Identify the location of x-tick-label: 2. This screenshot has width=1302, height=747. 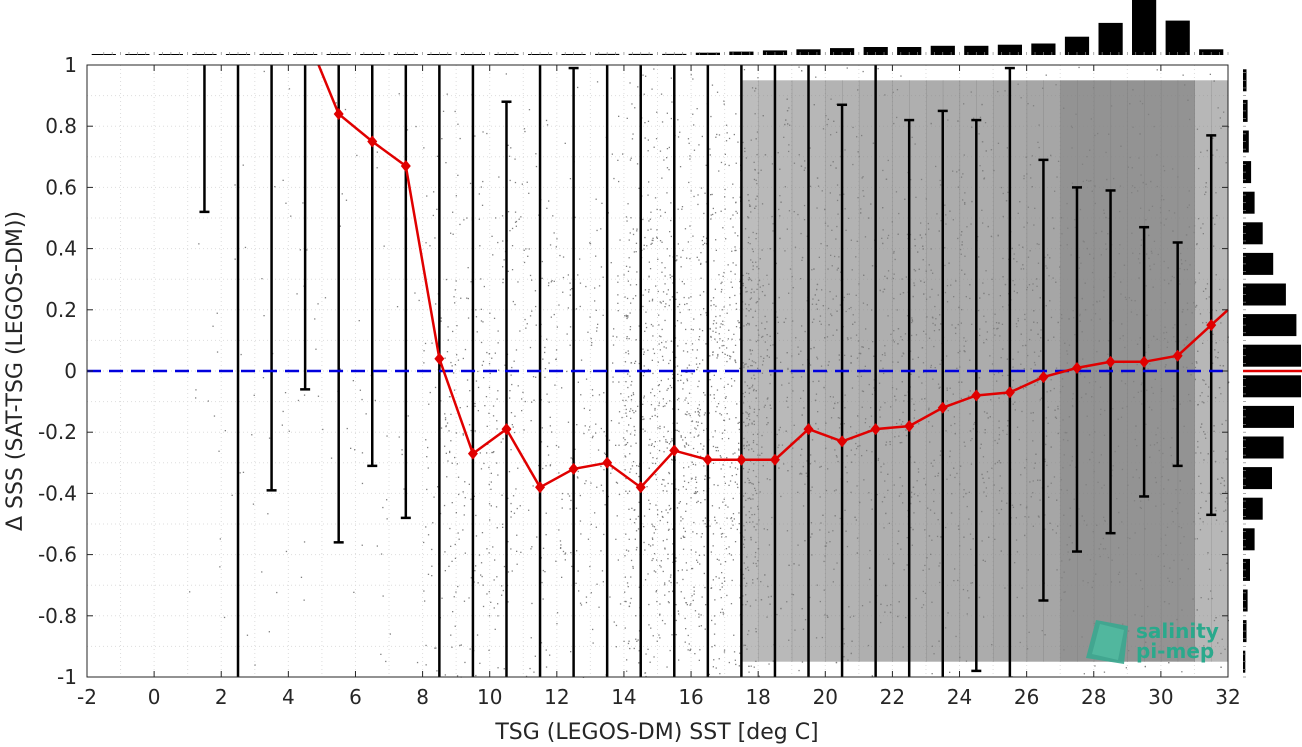
(221, 697).